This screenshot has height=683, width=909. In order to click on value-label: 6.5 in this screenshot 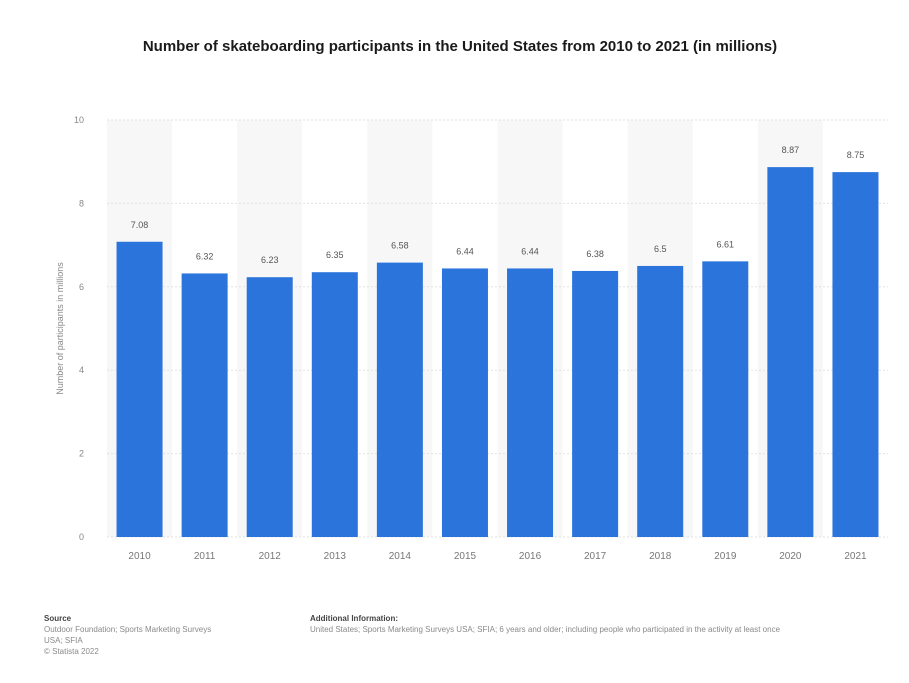, I will do `click(660, 249)`.